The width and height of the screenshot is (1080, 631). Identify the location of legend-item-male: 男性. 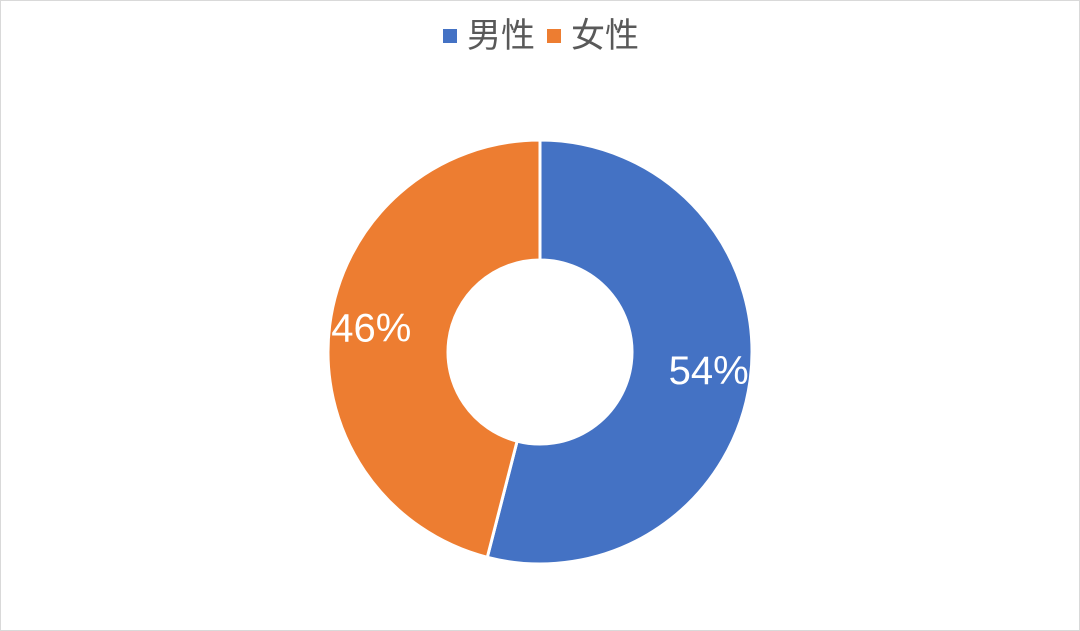
(489, 36).